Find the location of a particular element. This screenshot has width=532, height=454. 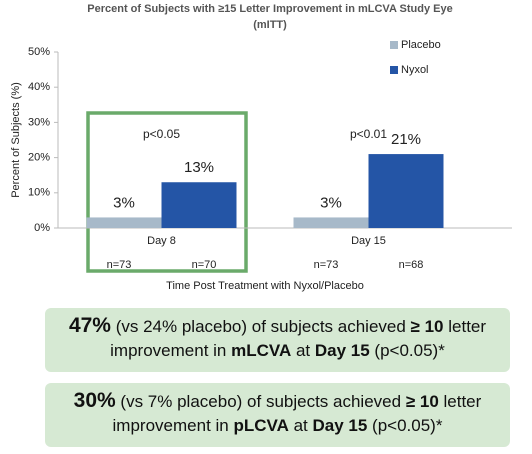

highlight-box is located at coordinates (167, 192).